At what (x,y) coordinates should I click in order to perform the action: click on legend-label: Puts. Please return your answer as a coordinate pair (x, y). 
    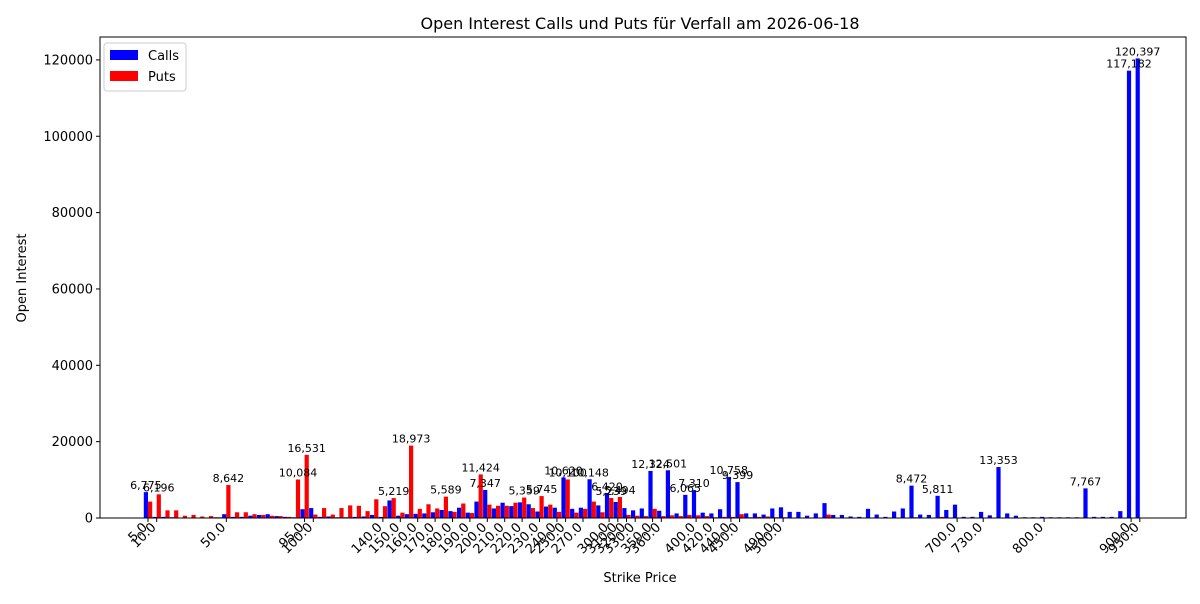
    Looking at the image, I should click on (162, 77).